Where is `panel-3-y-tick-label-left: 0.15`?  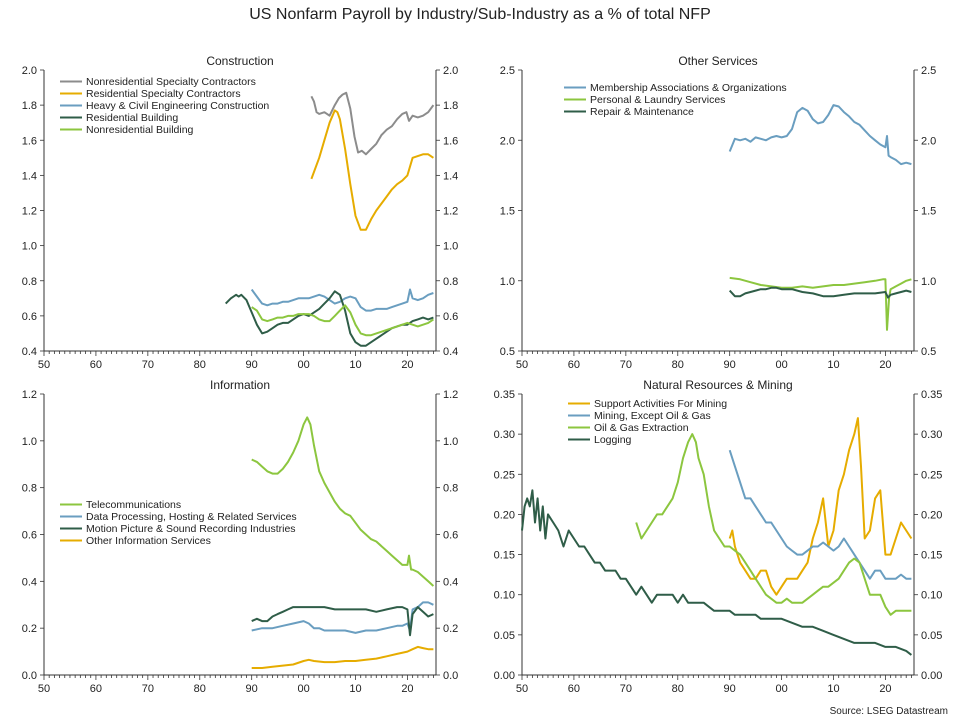
panel-3-y-tick-label-left: 0.15 is located at coordinates (504, 556).